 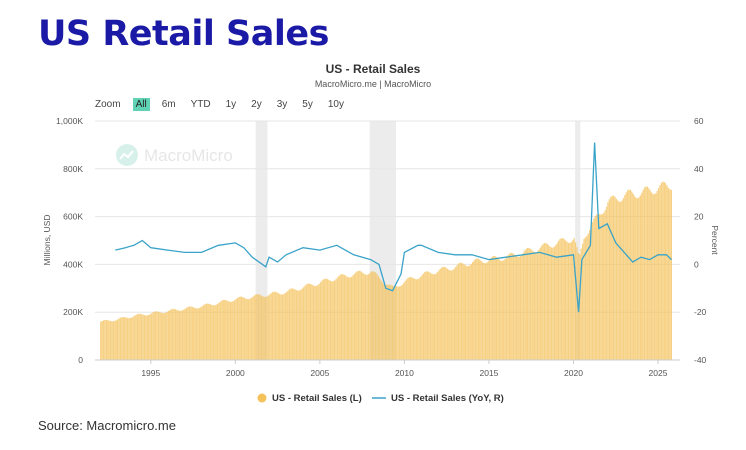 I want to click on zoom-all-button: All, so click(x=141, y=104).